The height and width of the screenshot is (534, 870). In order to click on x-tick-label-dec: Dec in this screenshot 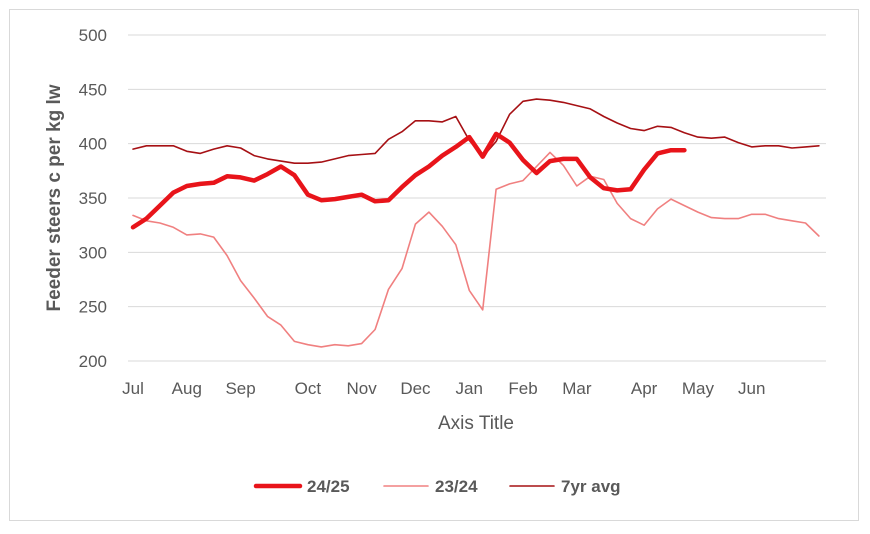, I will do `click(415, 388)`.